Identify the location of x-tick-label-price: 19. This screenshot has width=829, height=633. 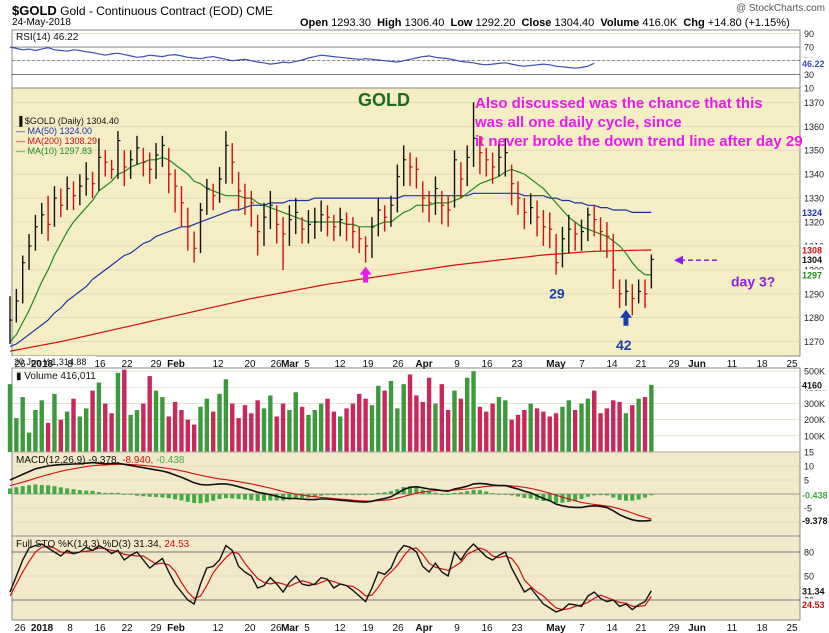
(368, 364).